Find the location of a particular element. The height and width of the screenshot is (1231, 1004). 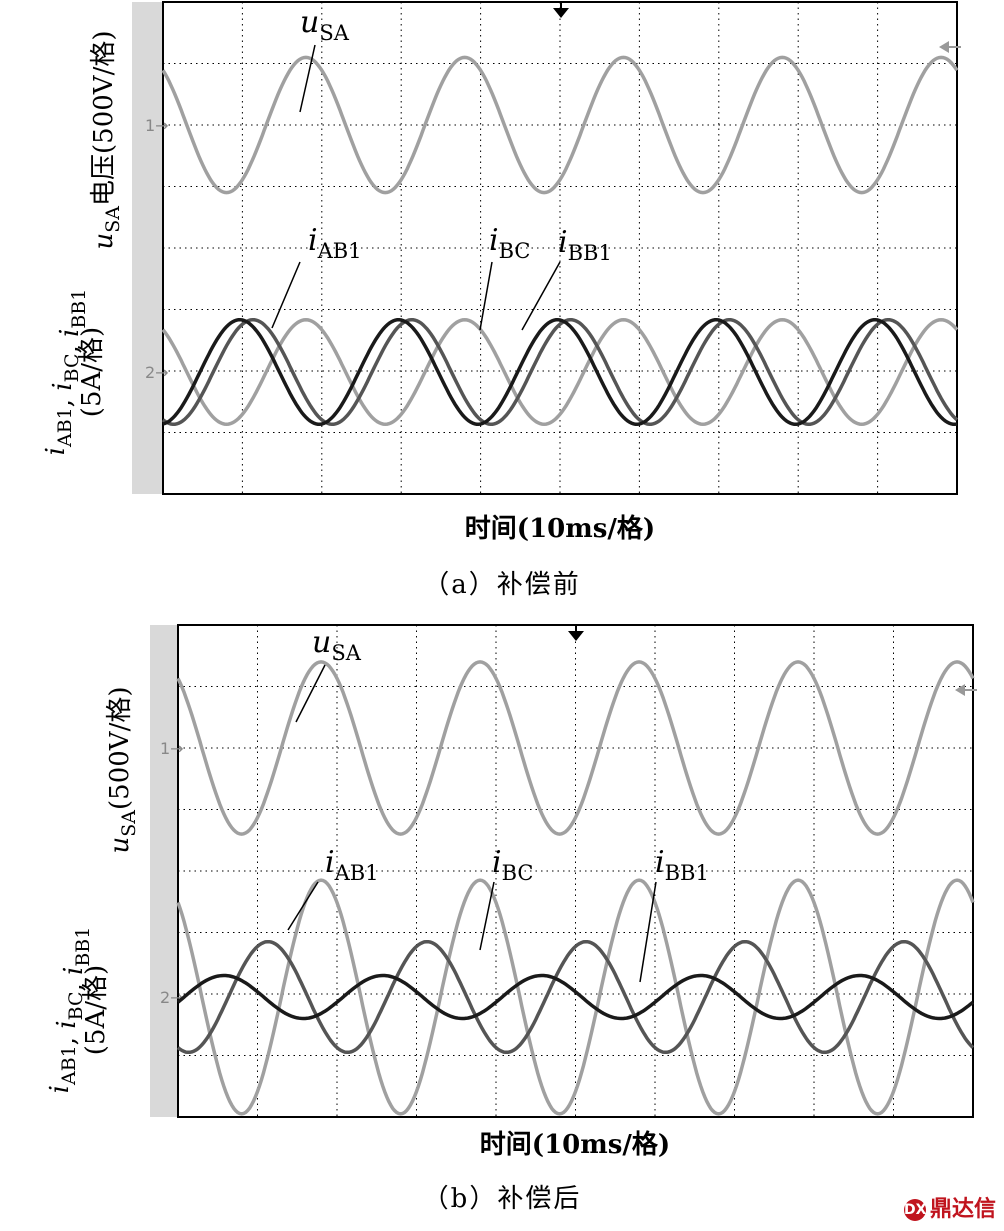

watermark-logo-icon: DX is located at coordinates (914, 1210).